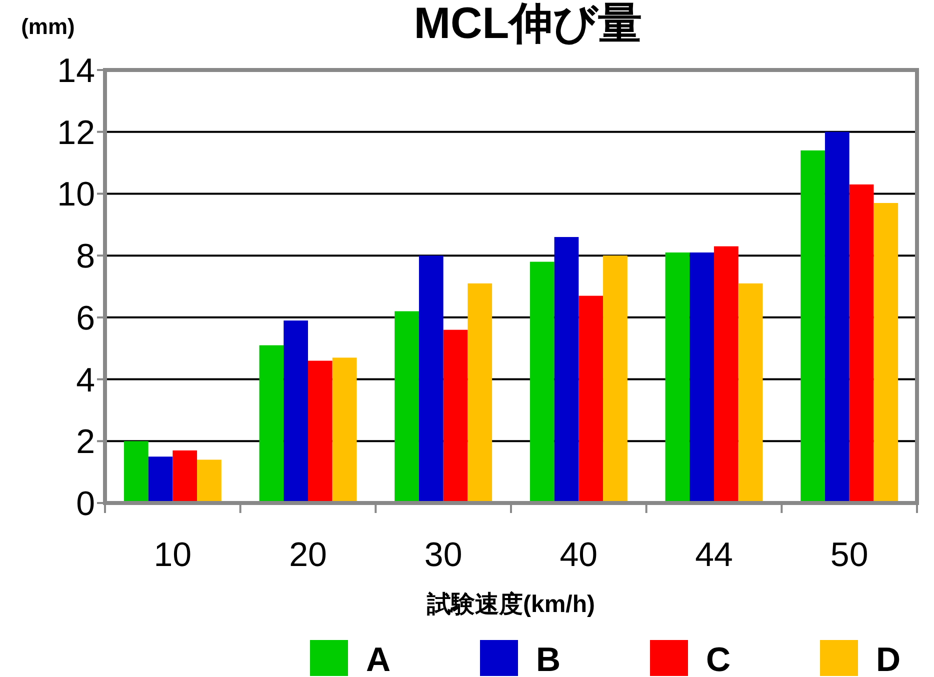 Image resolution: width=934 pixels, height=677 pixels. I want to click on x-axis-title: 試験速度(km/h), so click(510, 604).